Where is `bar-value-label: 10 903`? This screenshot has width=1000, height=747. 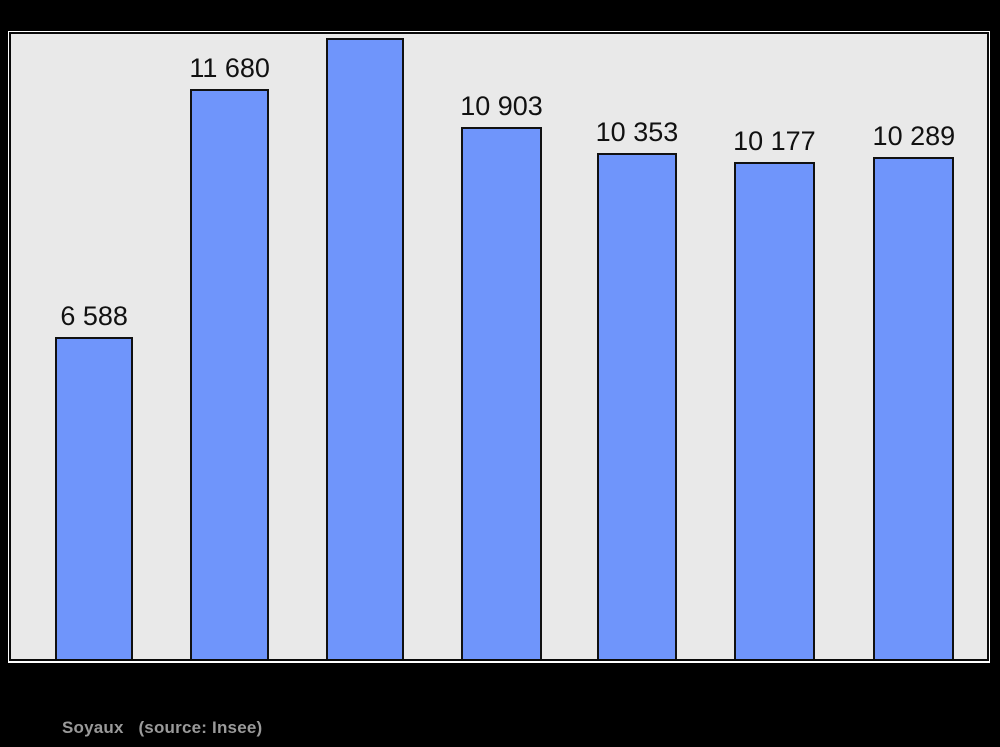
bar-value-label: 10 903 is located at coordinates (501, 105).